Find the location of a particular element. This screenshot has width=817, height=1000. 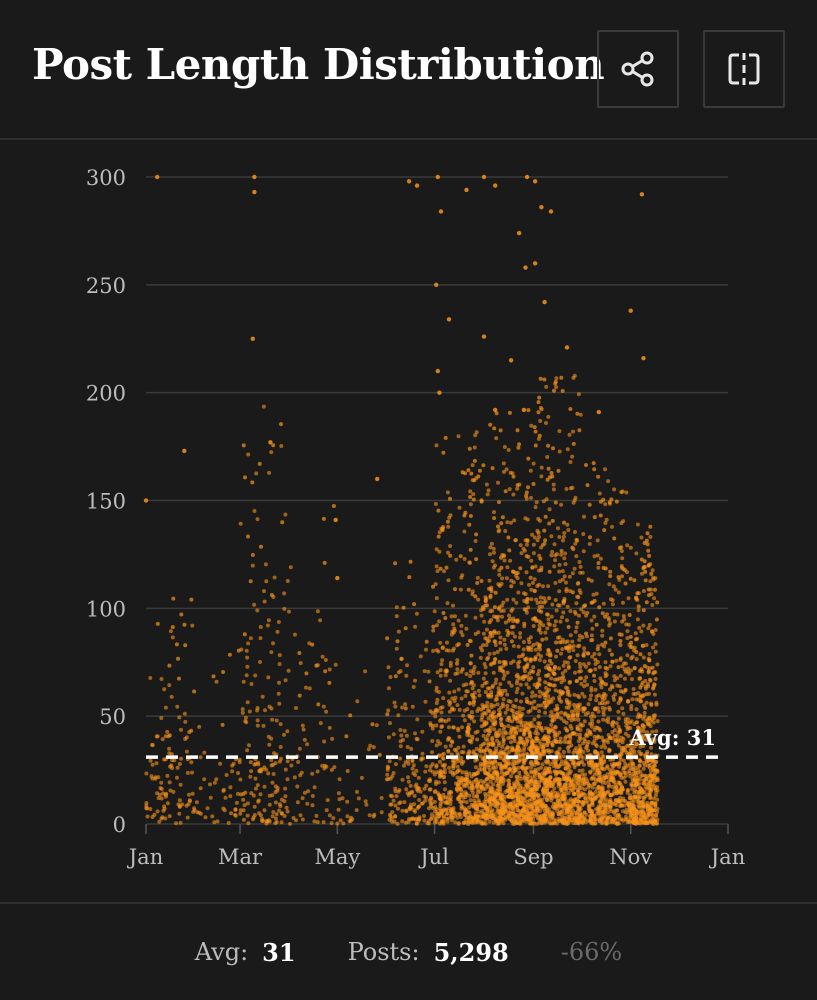

split-view-button is located at coordinates (744, 69).